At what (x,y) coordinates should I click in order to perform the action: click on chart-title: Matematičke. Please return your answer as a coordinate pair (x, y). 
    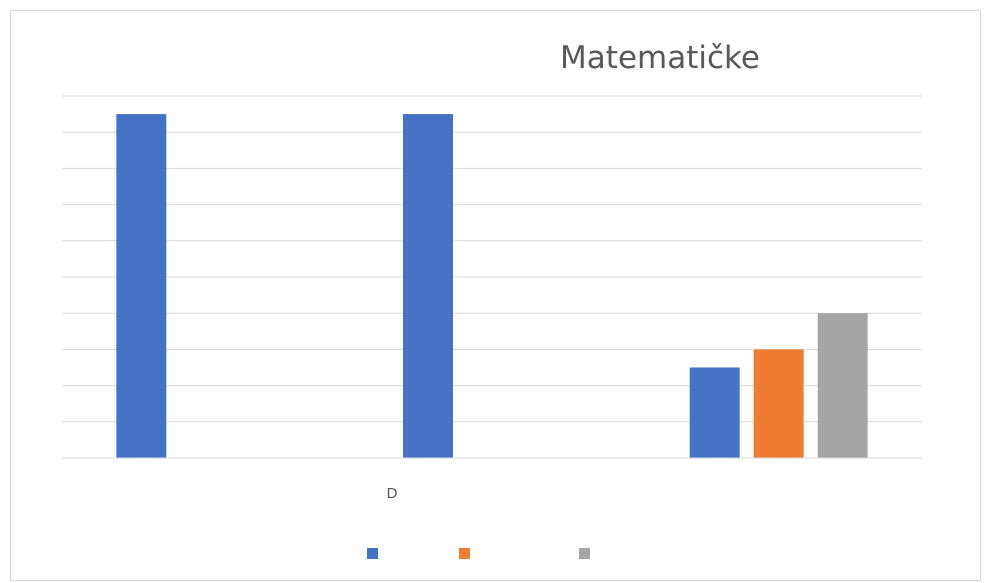
    Looking at the image, I should click on (660, 58).